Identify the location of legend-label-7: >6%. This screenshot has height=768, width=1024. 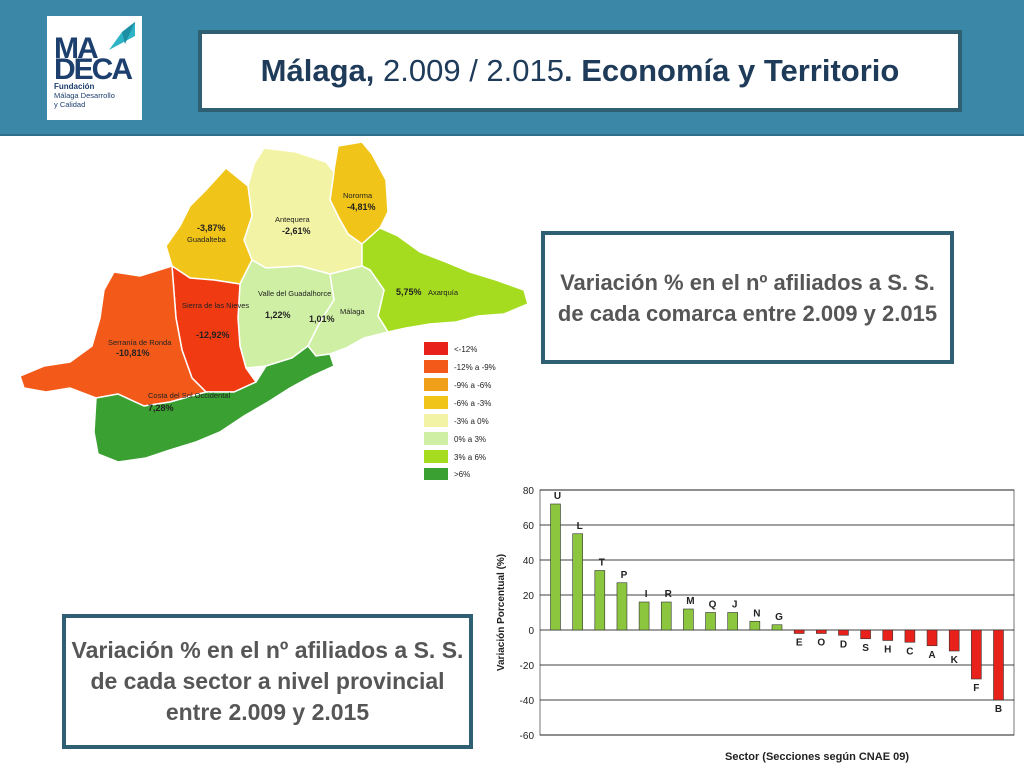
(462, 474).